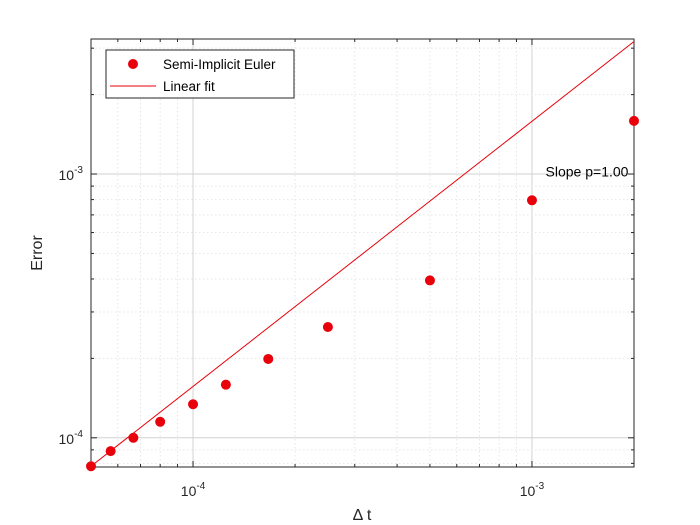 The image size is (700, 525). Describe the element at coordinates (71, 438) in the screenshot. I see `y-tick-label: 10⁻⁴` at that location.